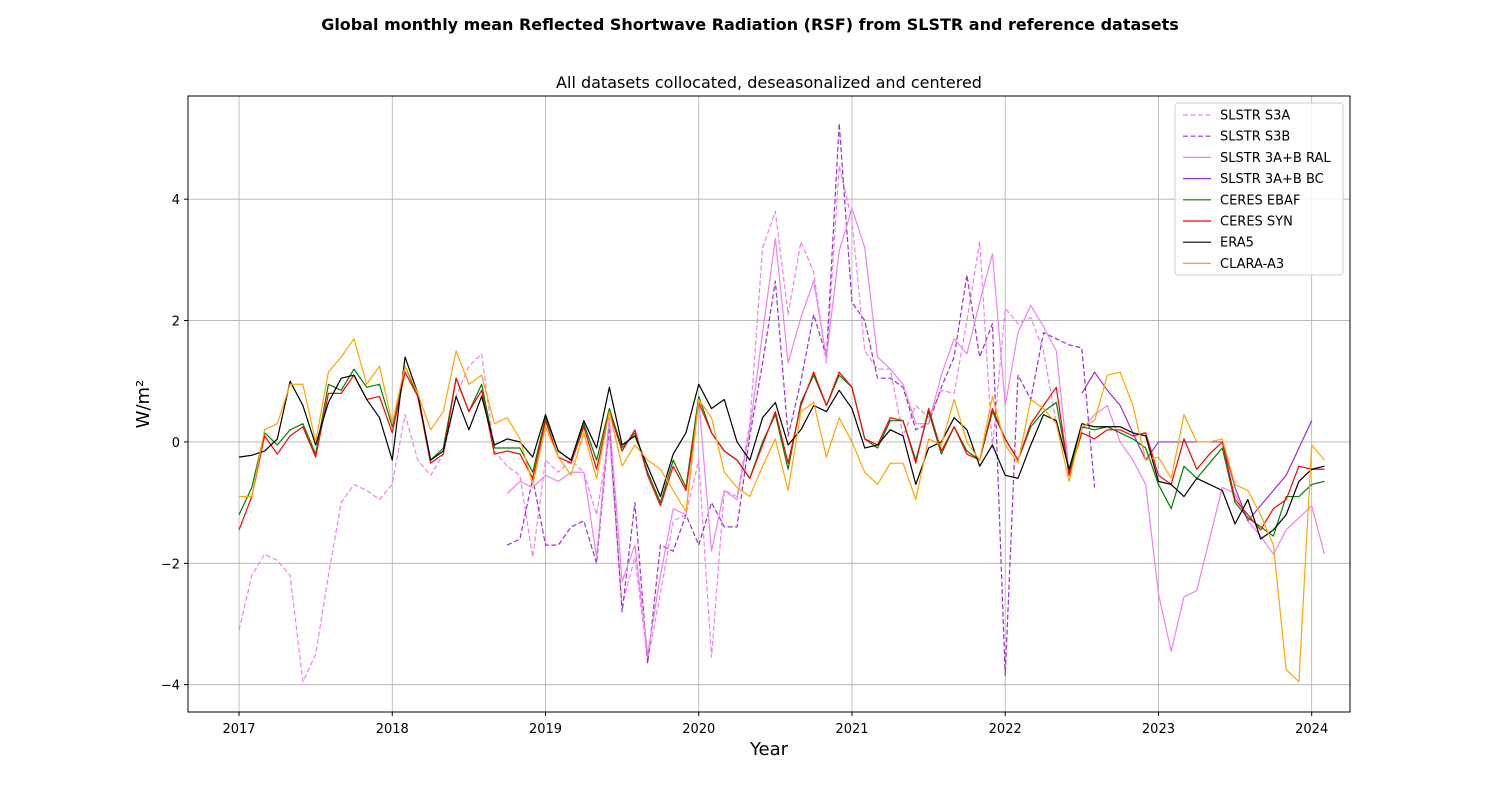 Image resolution: width=1500 pixels, height=800 pixels. What do you see at coordinates (1237, 243) in the screenshot?
I see `legend-label: ERA5` at bounding box center [1237, 243].